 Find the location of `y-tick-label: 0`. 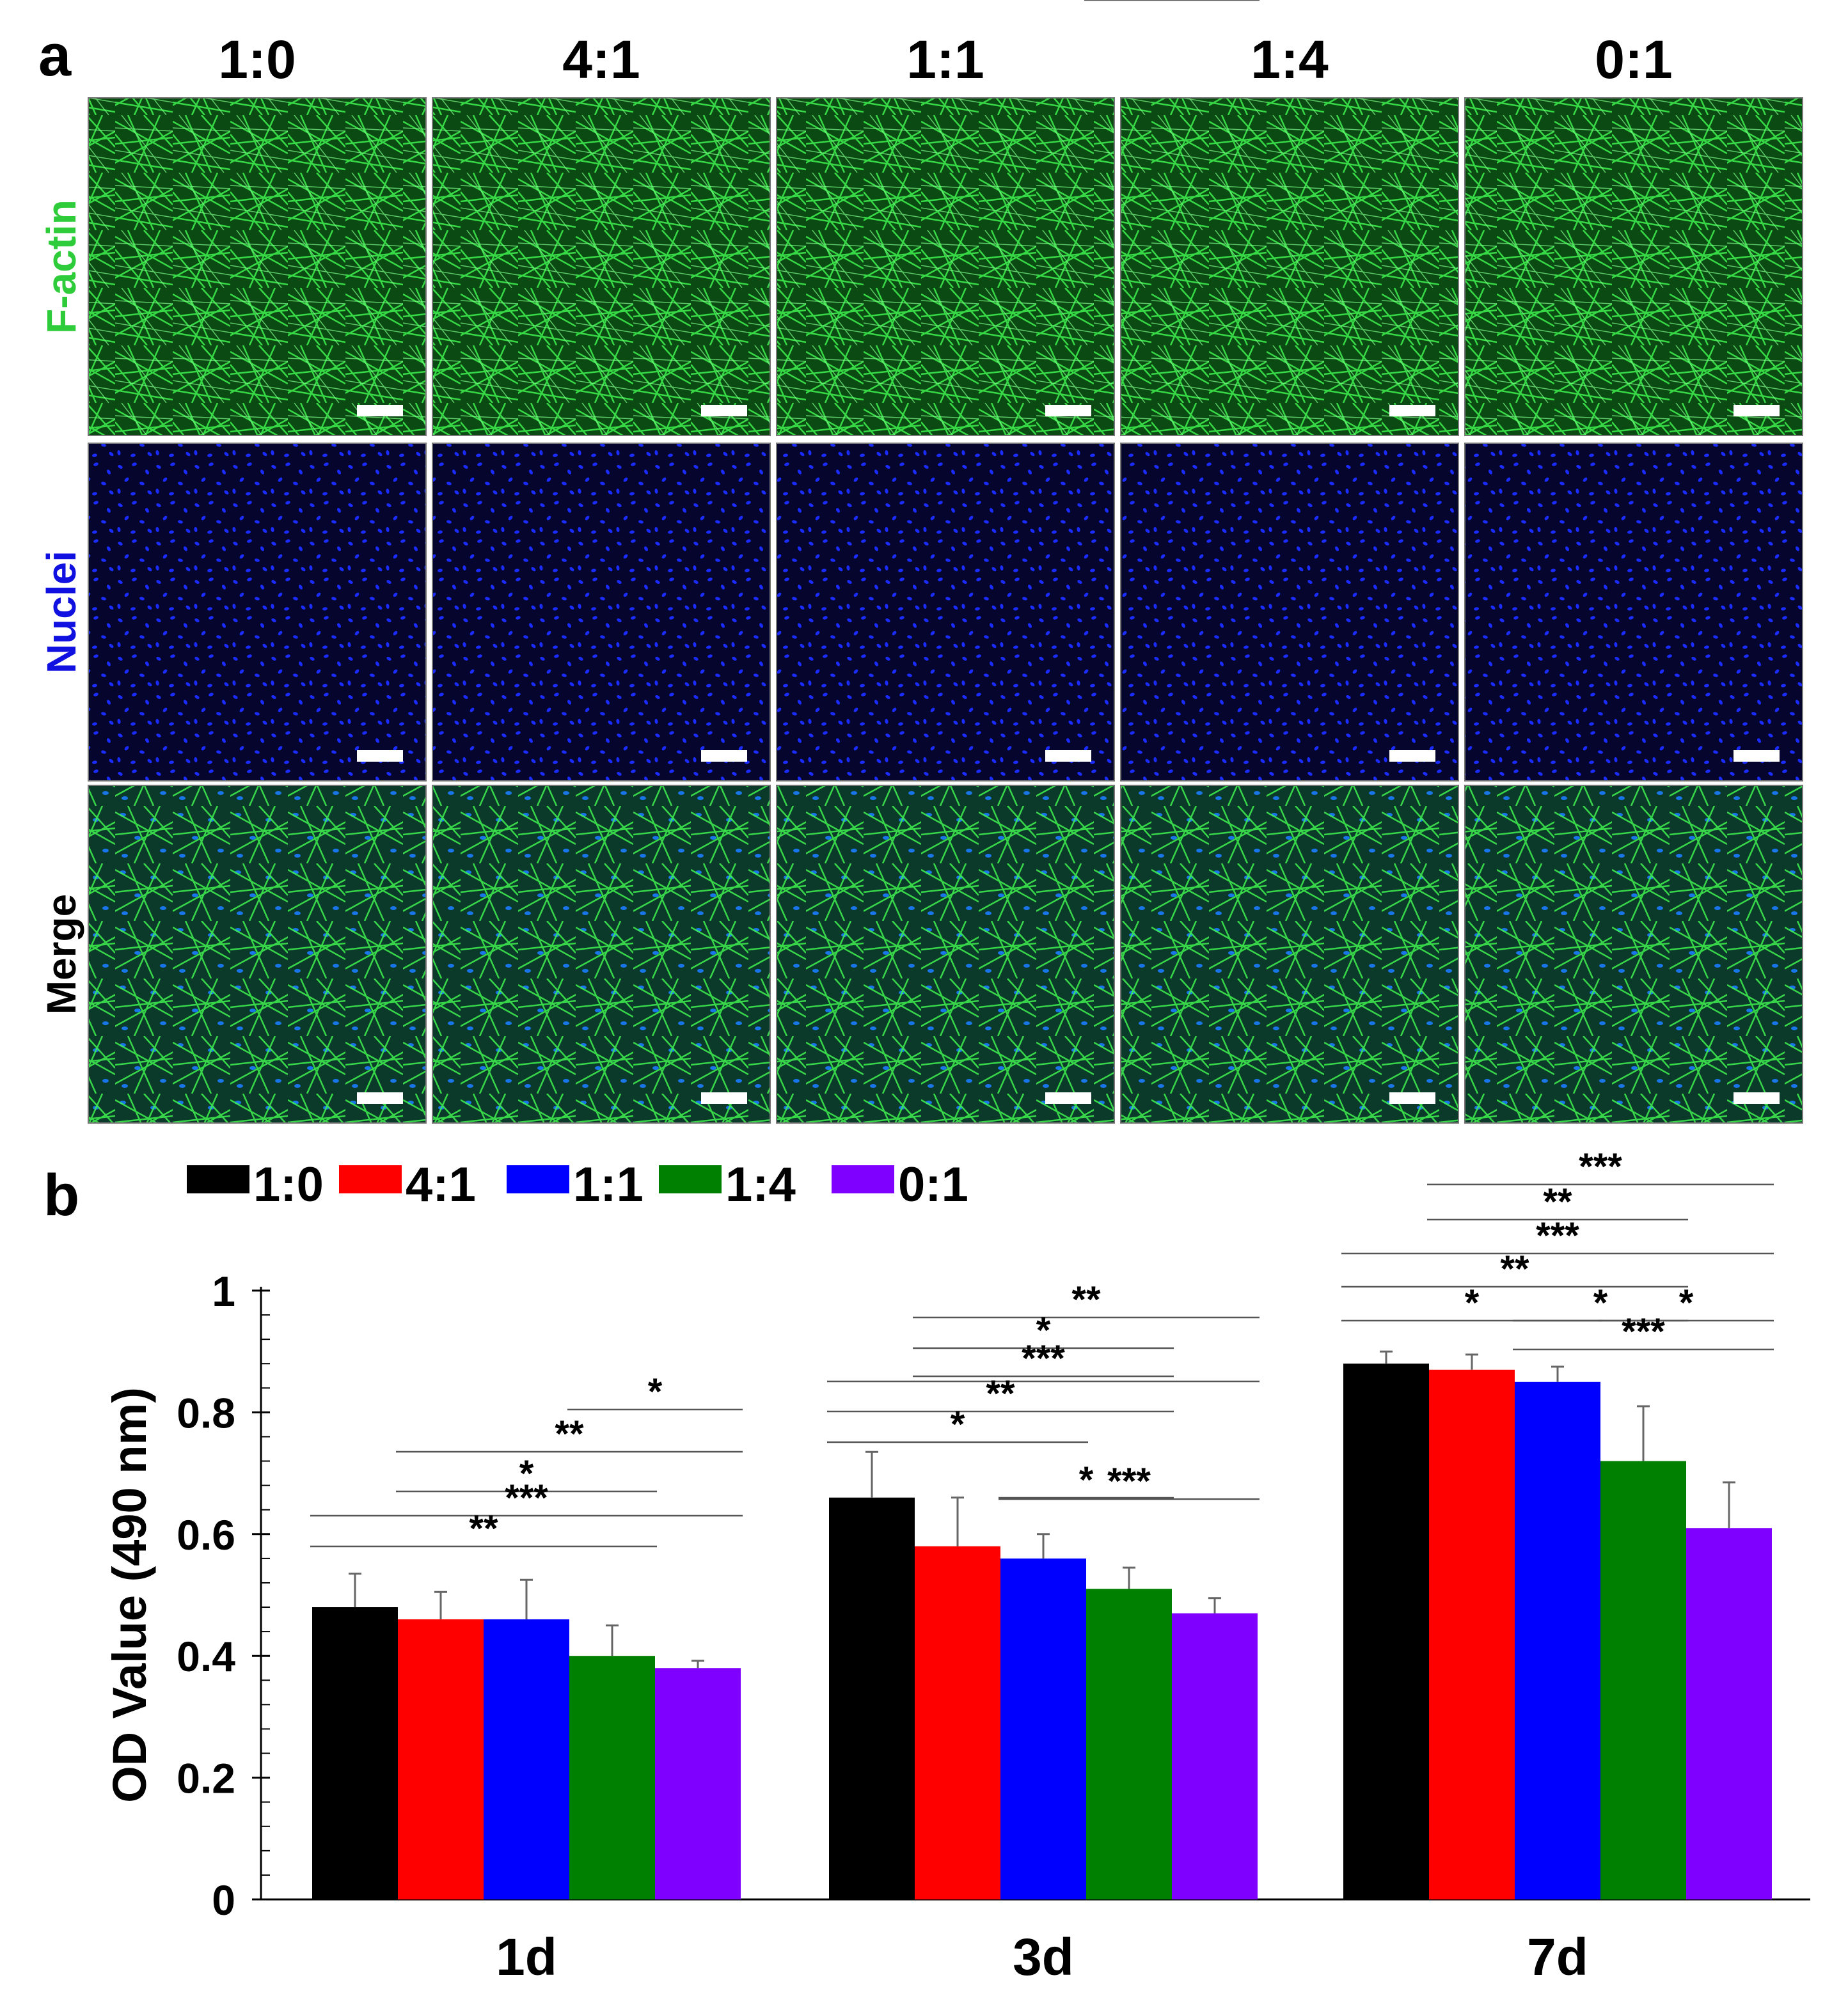

y-tick-label: 0 is located at coordinates (223, 1900).